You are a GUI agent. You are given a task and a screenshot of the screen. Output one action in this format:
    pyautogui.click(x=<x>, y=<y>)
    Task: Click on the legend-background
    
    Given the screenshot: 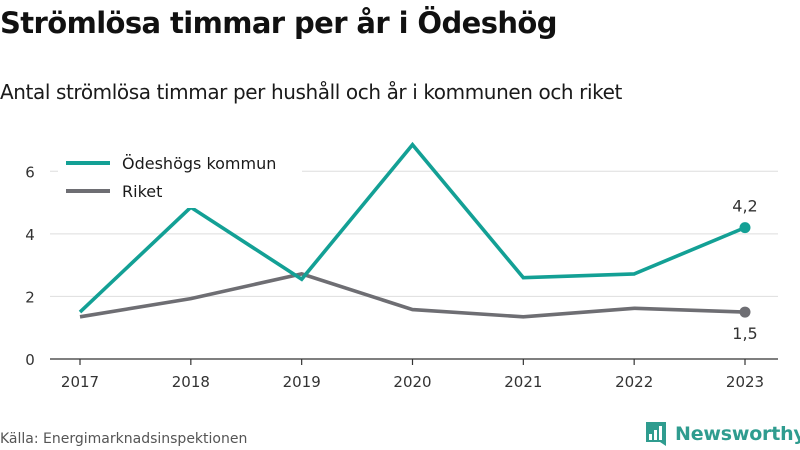 What is the action you would take?
    pyautogui.click(x=180, y=179)
    